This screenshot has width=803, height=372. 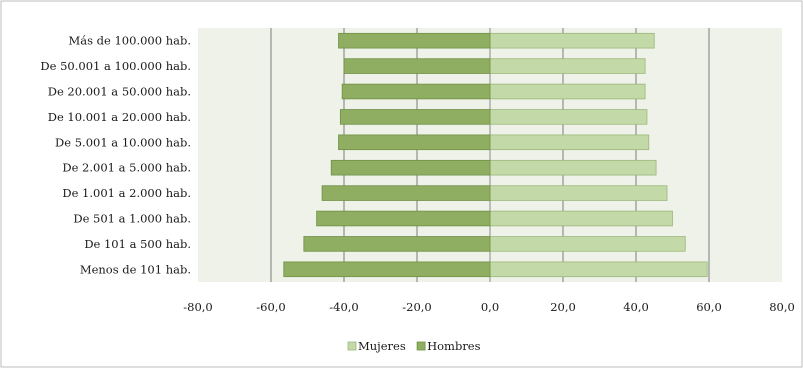 I want to click on category-label-9: Menos de 101 hab., so click(x=135, y=269).